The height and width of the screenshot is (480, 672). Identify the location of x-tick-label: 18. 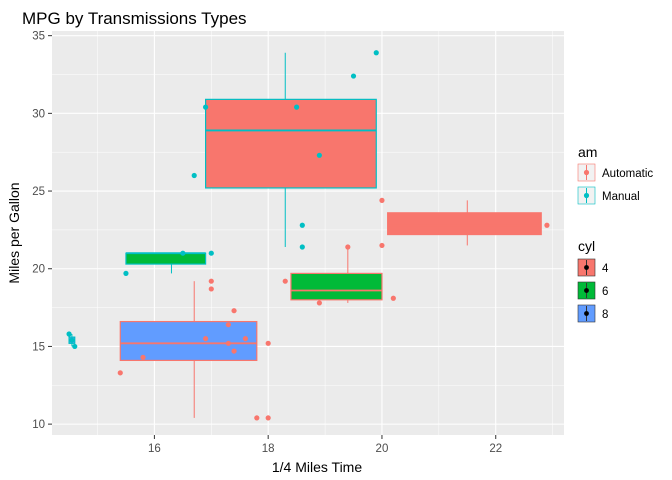
(268, 449).